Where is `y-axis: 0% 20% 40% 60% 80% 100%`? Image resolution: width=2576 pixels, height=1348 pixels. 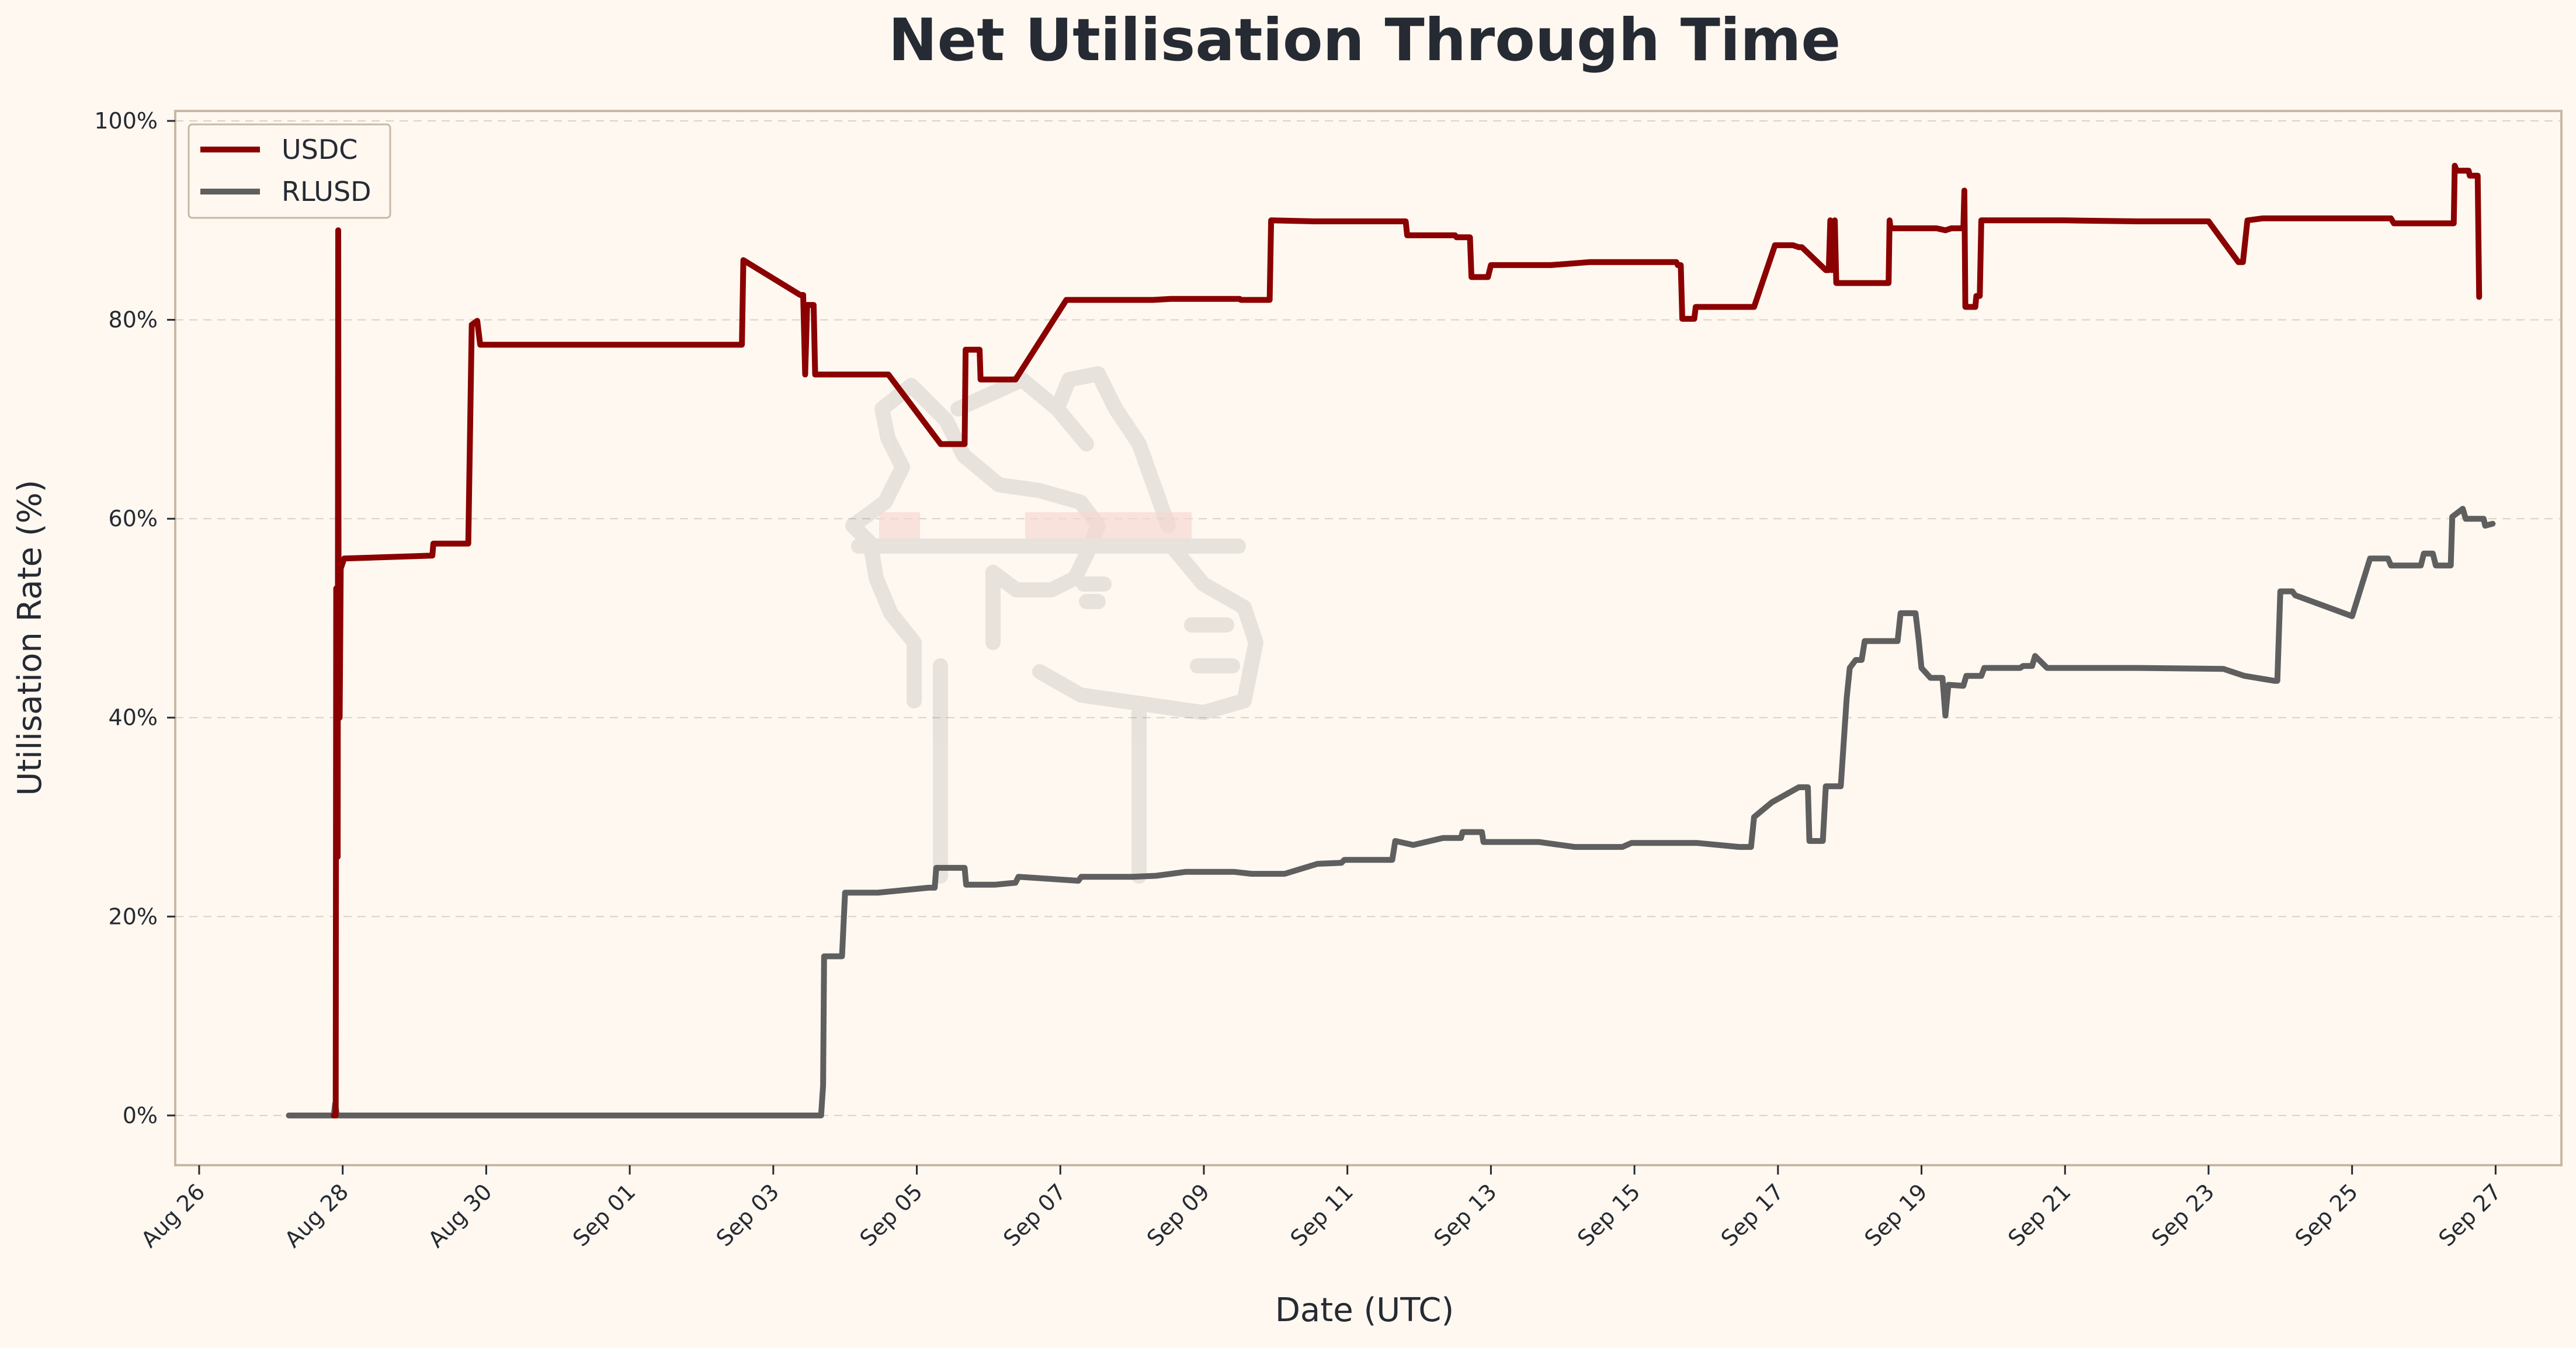 y-axis: 0% 20% 40% 60% 80% 100% is located at coordinates (134, 618).